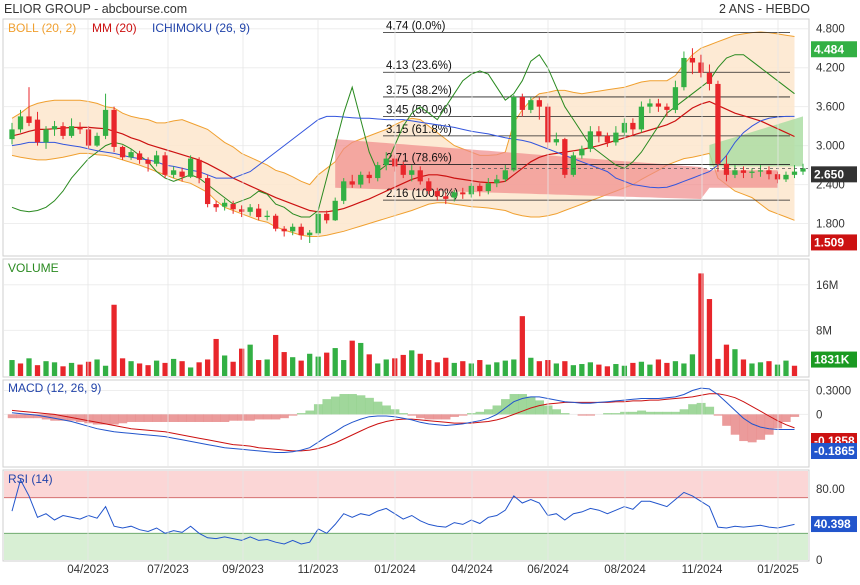 This screenshot has width=860, height=585. I want to click on macd-panel, so click(406, 423).